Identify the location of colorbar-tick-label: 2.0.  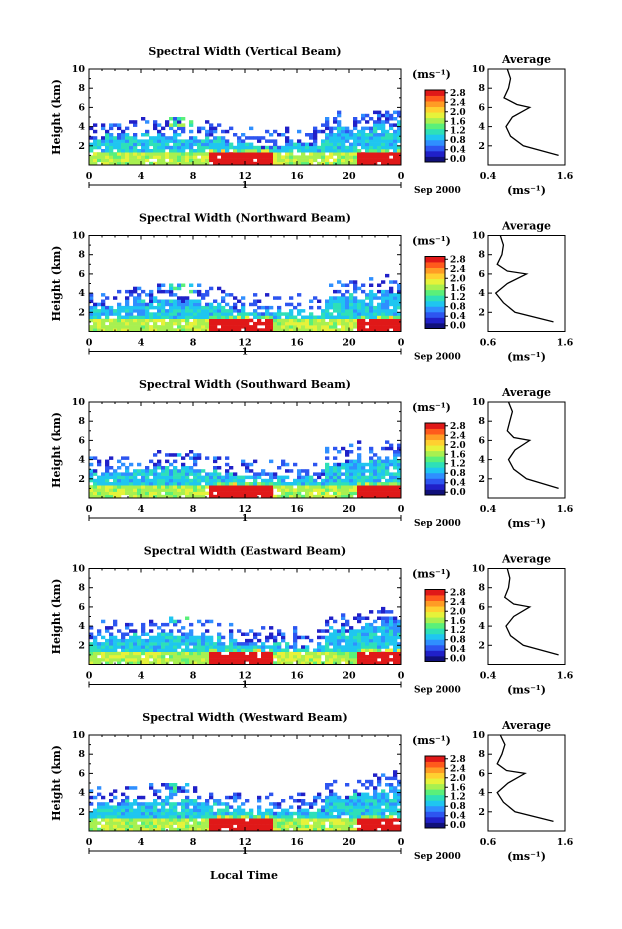
(458, 779).